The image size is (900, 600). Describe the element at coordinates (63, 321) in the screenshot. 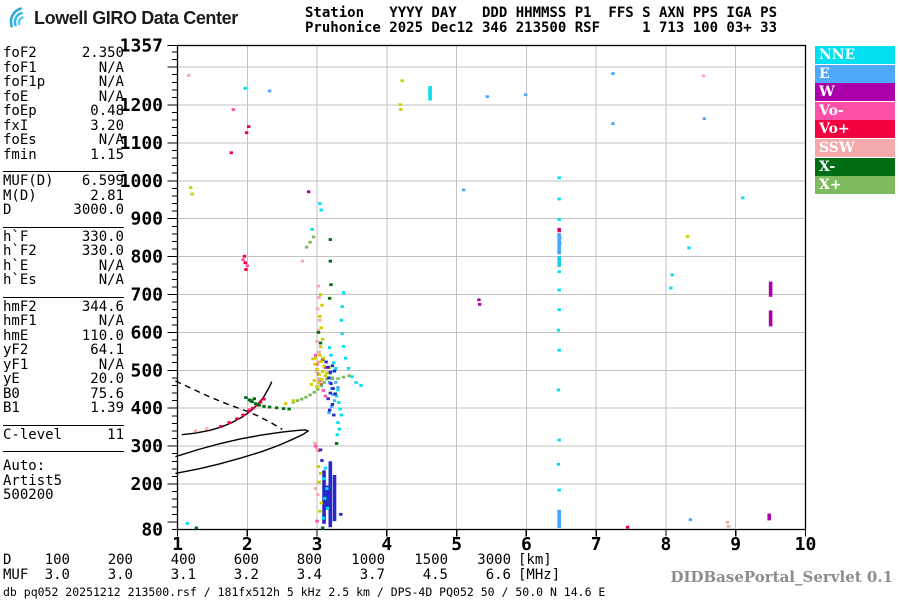

I see `parameter-row-hmF1: hmF1 N/A` at that location.